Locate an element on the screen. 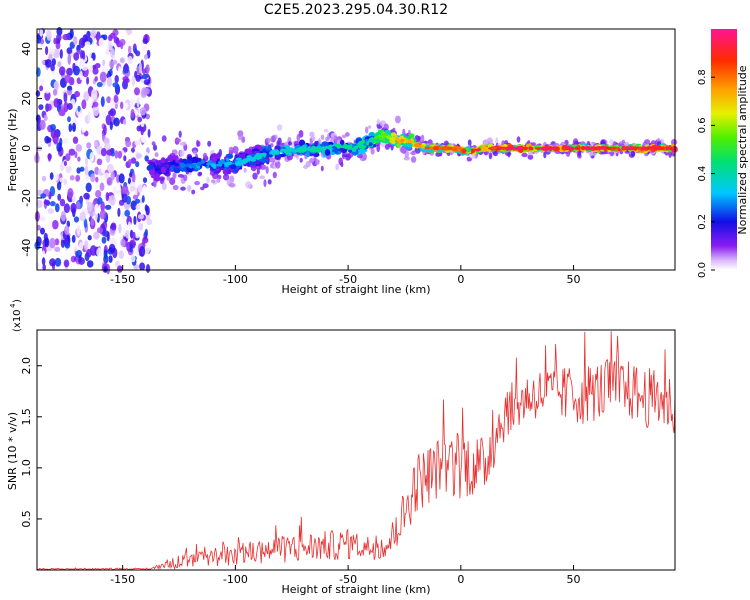  x-tick-label: 50 is located at coordinates (574, 279).